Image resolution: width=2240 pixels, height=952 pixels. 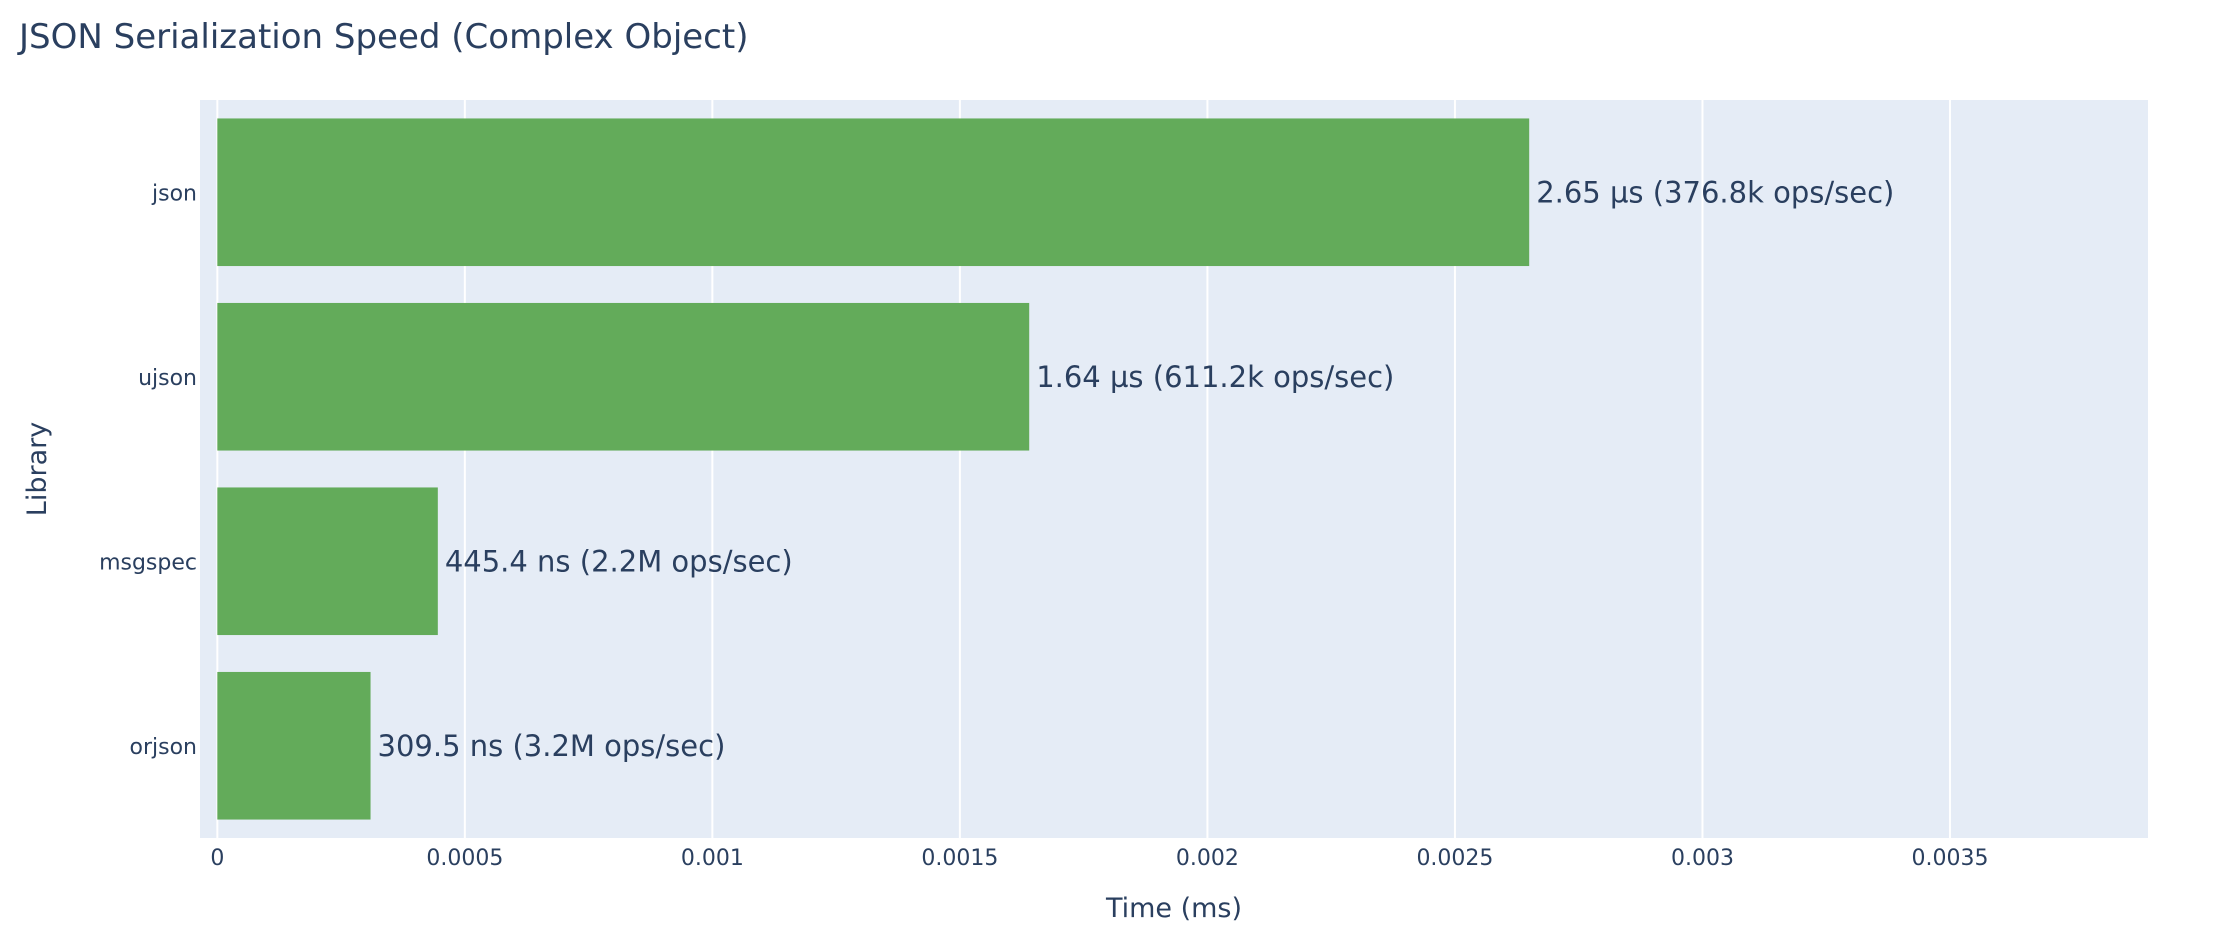 I want to click on x-tick-label: 0.0035, so click(x=1949, y=858).